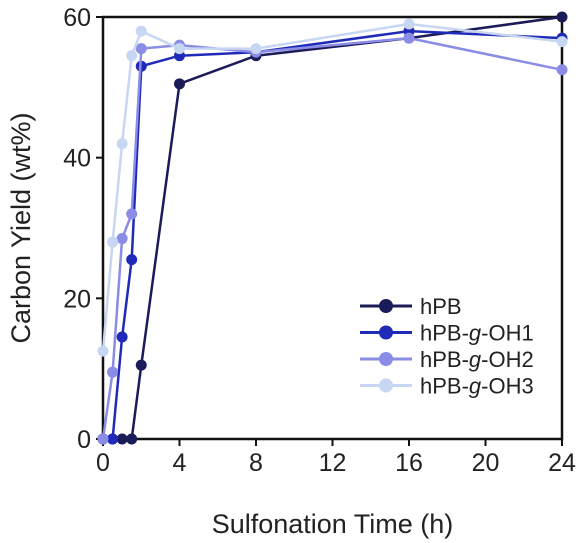 This screenshot has width=583, height=543. I want to click on x-tick-label: 8, so click(256, 463).